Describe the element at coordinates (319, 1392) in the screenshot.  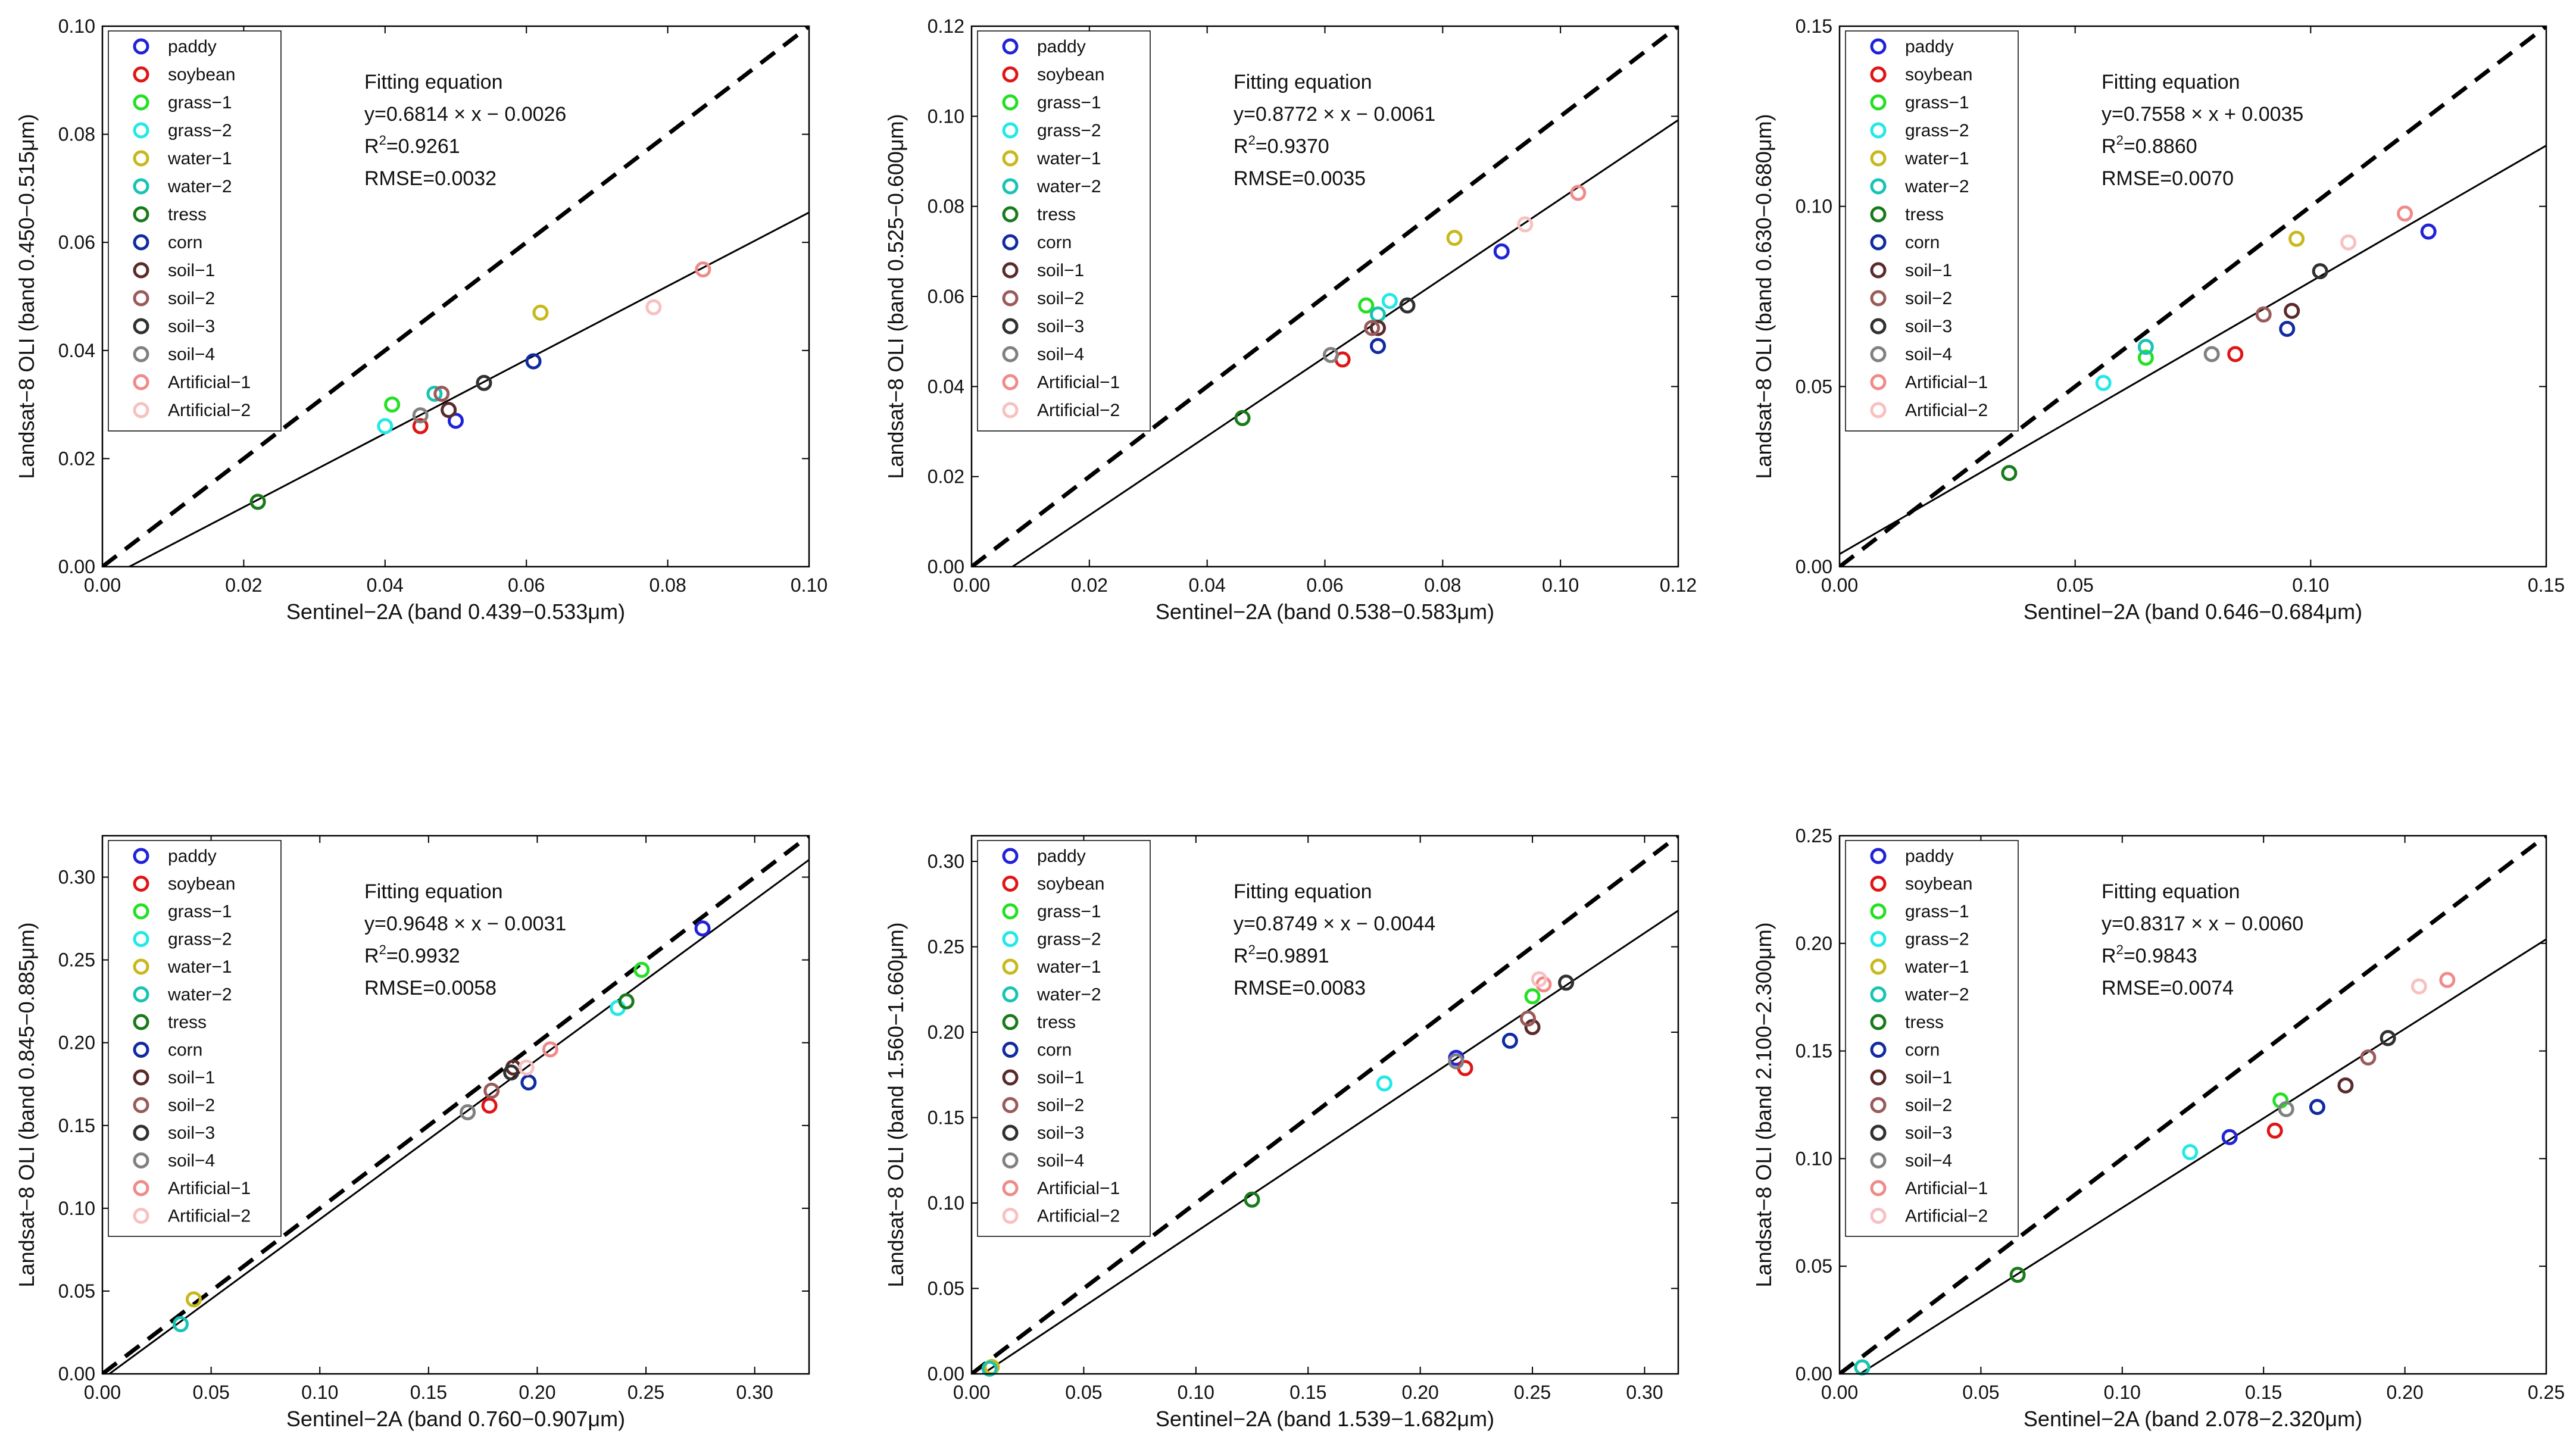
I see `x-tick-label: 0.10` at that location.